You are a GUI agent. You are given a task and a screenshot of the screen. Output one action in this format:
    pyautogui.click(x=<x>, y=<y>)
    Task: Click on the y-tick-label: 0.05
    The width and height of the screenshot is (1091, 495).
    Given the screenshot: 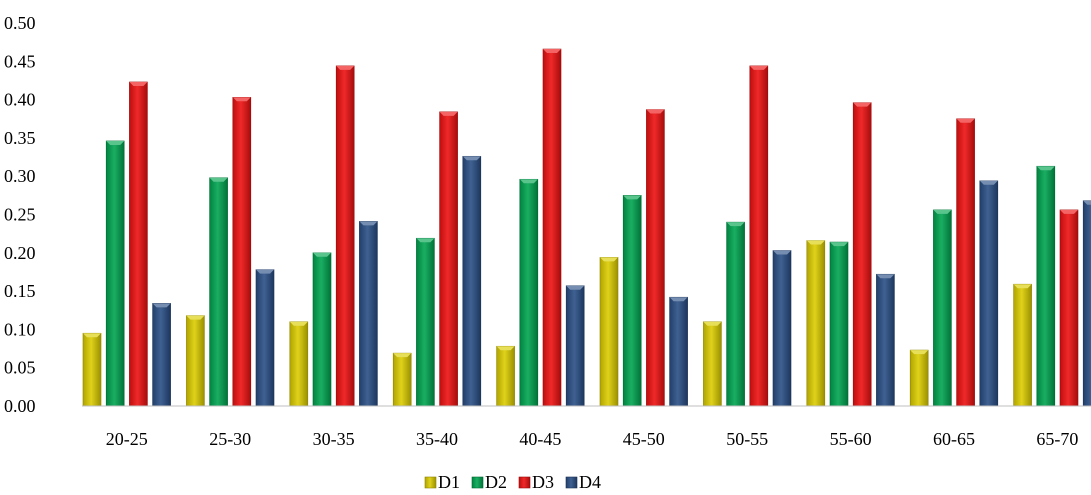 What is the action you would take?
    pyautogui.click(x=20, y=368)
    